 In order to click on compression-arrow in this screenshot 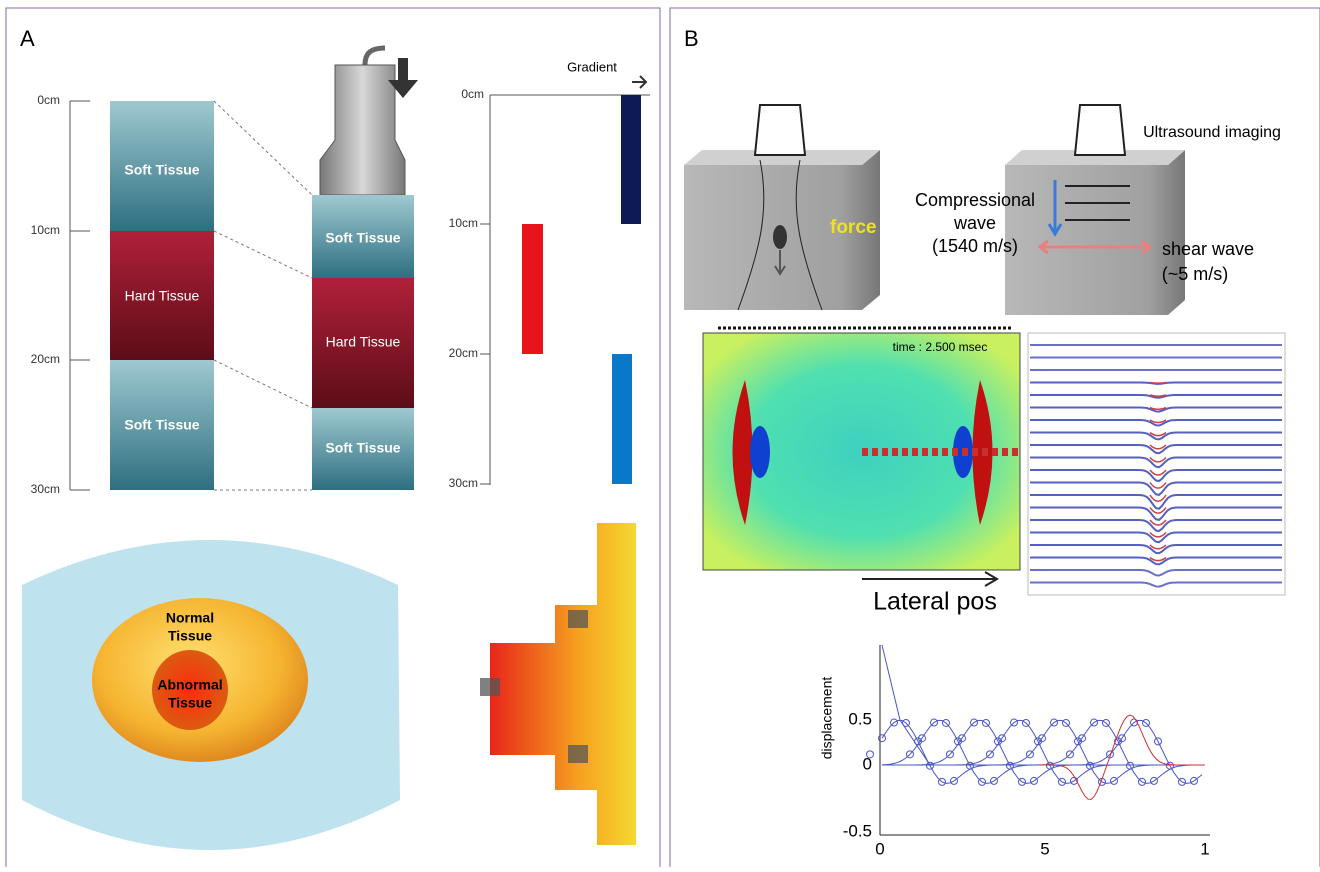, I will do `click(1055, 208)`.